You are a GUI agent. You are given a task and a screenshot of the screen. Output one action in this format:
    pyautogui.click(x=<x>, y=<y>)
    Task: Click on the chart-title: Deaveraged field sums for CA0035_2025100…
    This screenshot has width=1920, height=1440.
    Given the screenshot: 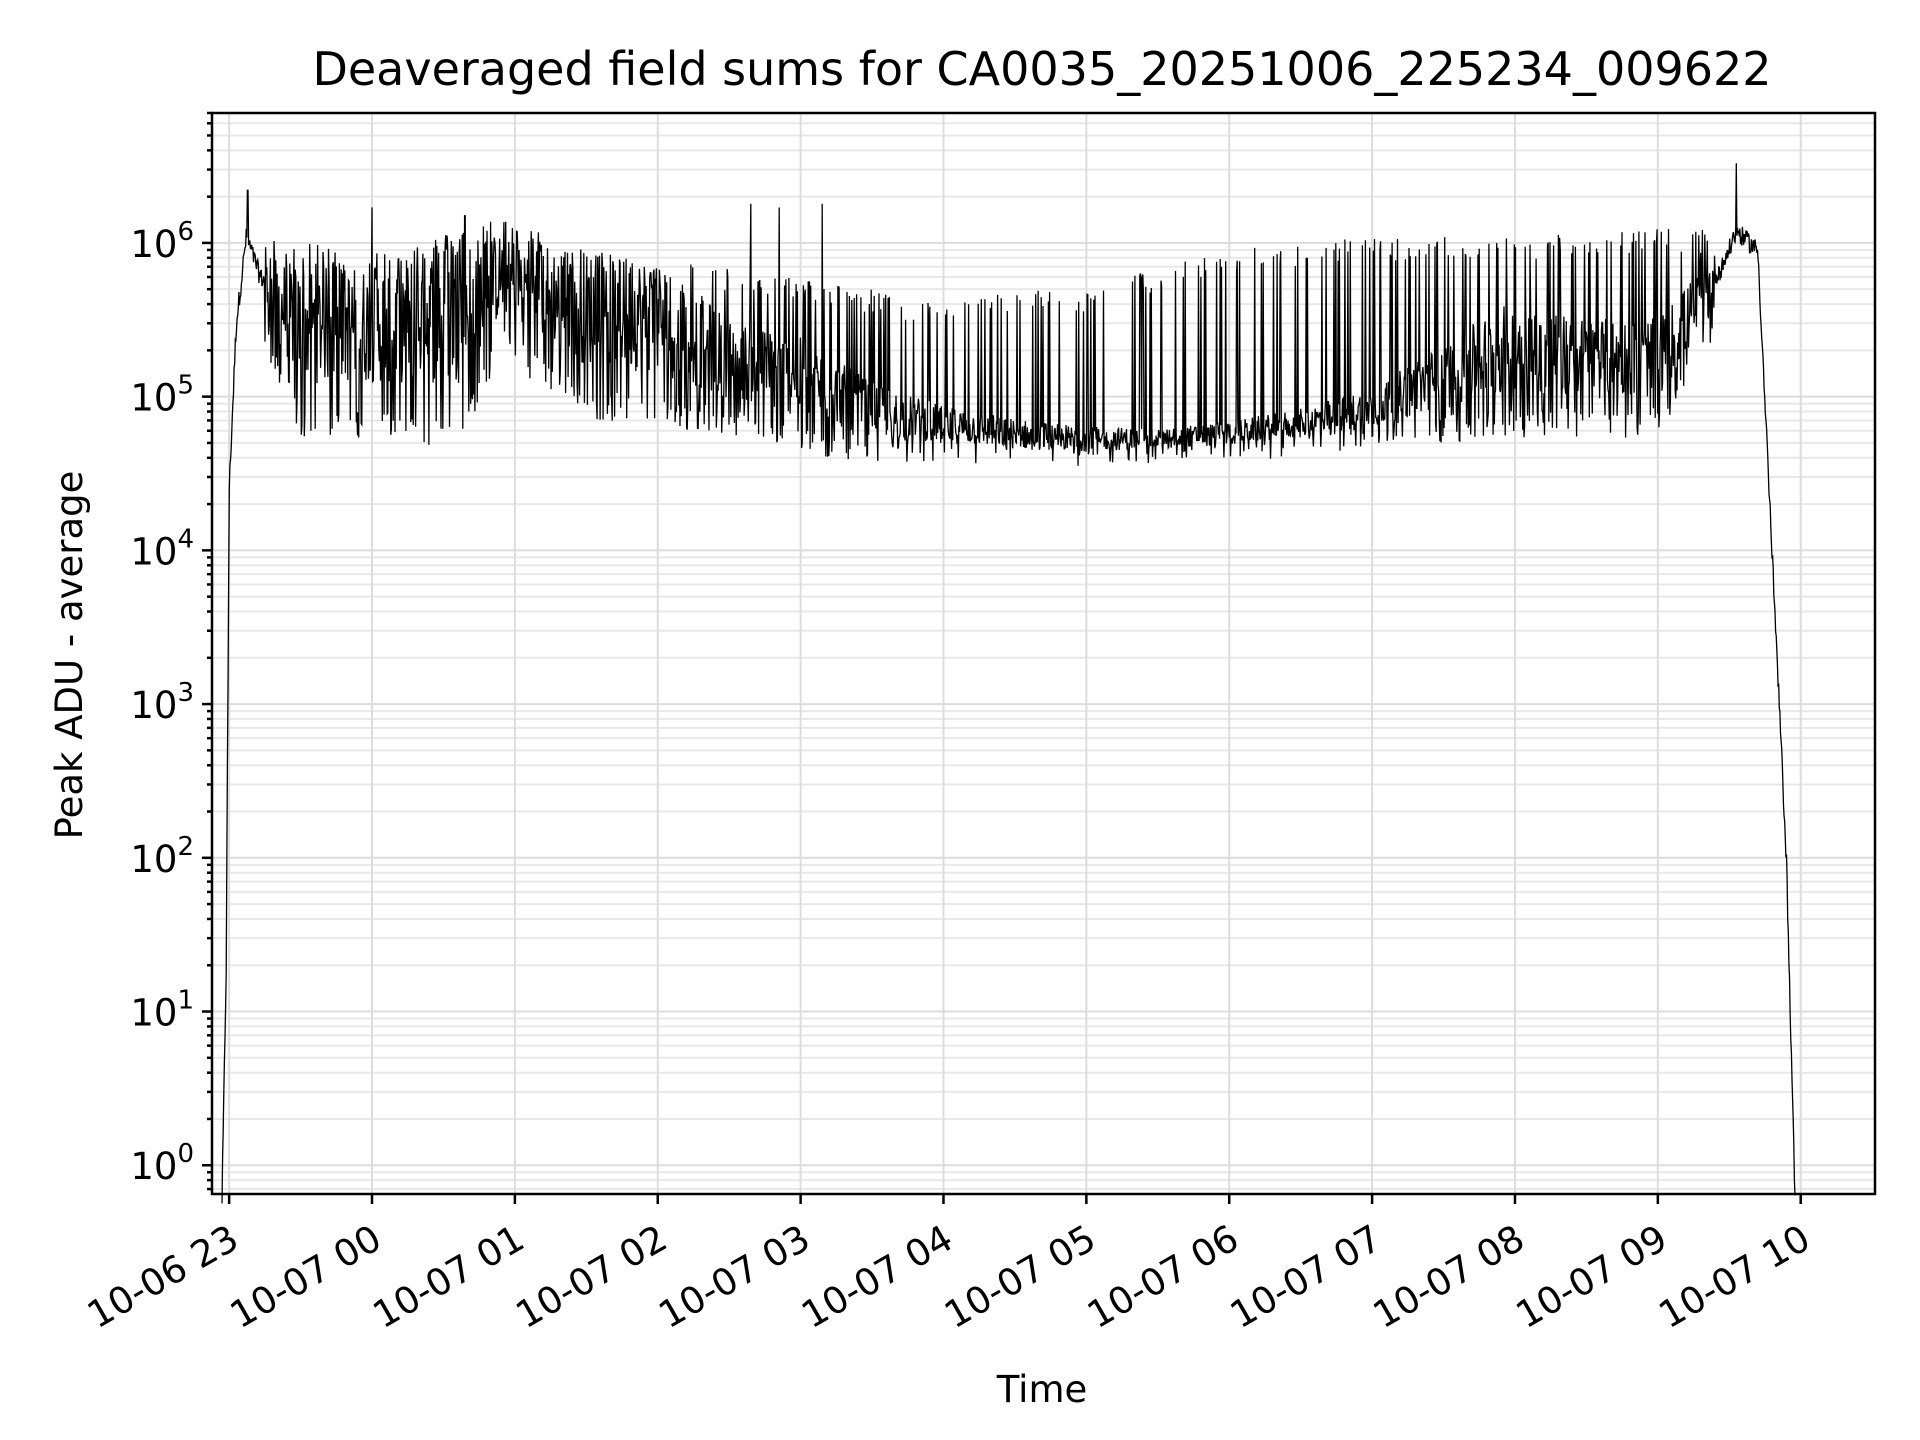 What is the action you would take?
    pyautogui.click(x=1041, y=69)
    